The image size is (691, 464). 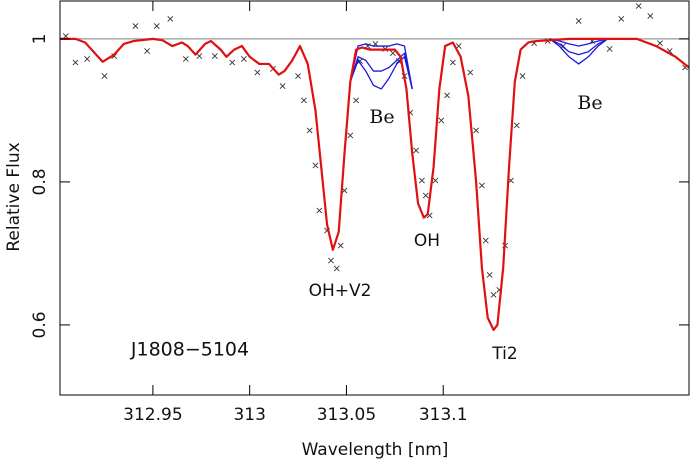 I want to click on annotation: J1808−5104, so click(x=189, y=350).